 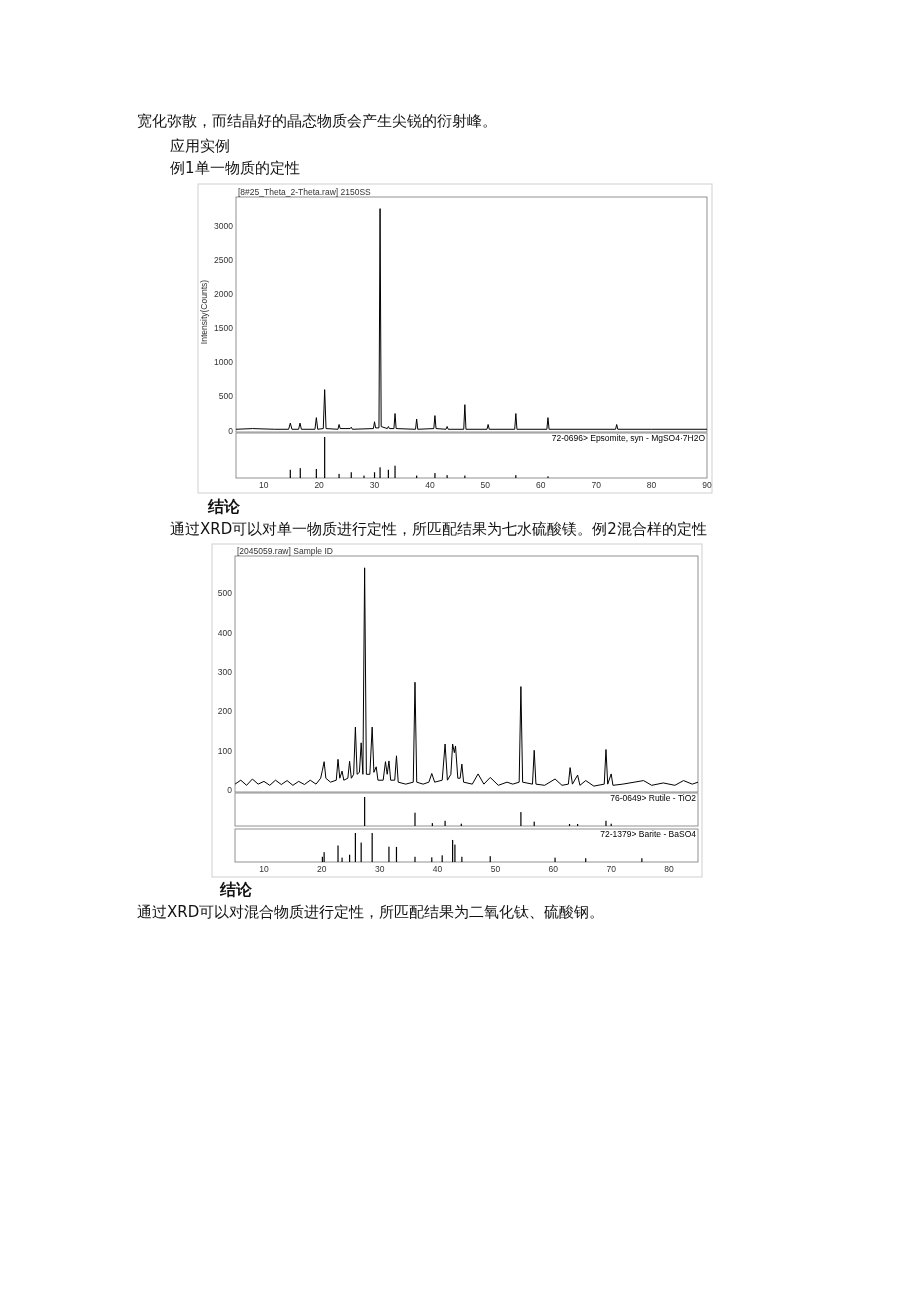 I want to click on chart-title: [8#25_Theta_2-Theta.raw] 2150SS, so click(x=305, y=192).